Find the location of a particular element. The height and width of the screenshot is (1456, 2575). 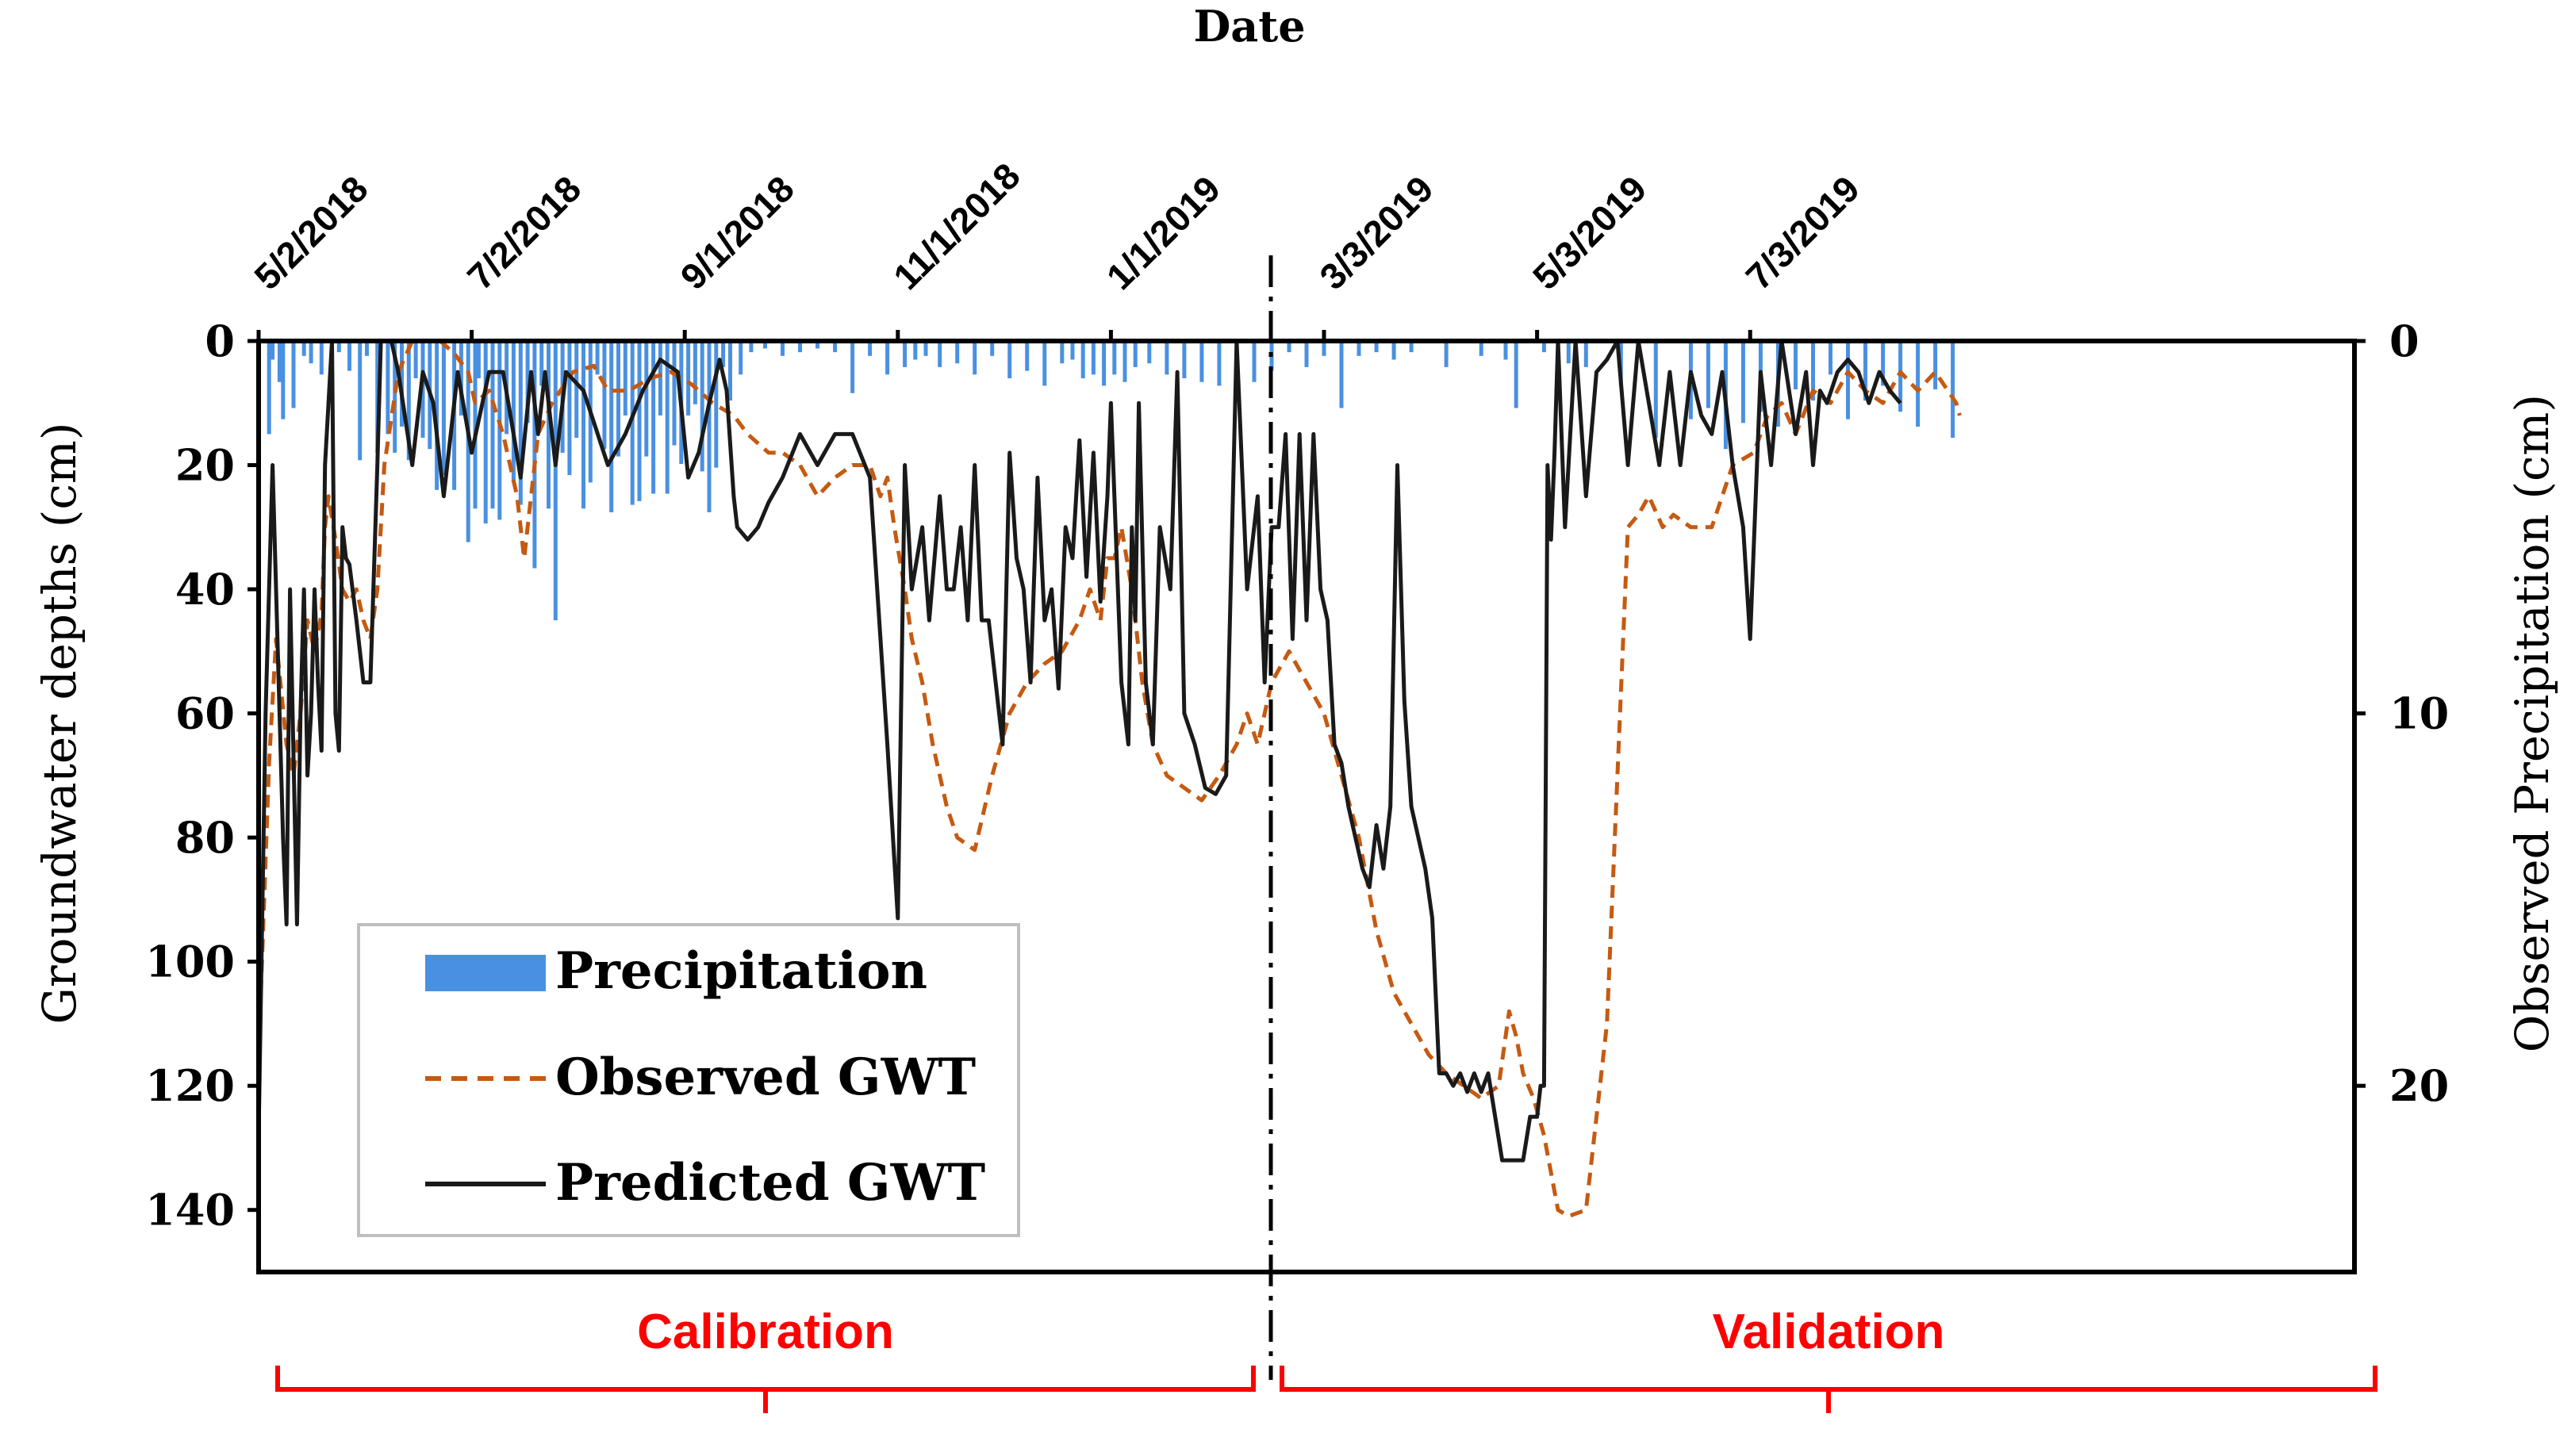

legend: Precipitation Observed GWT Predicted GWT is located at coordinates (688, 1080).